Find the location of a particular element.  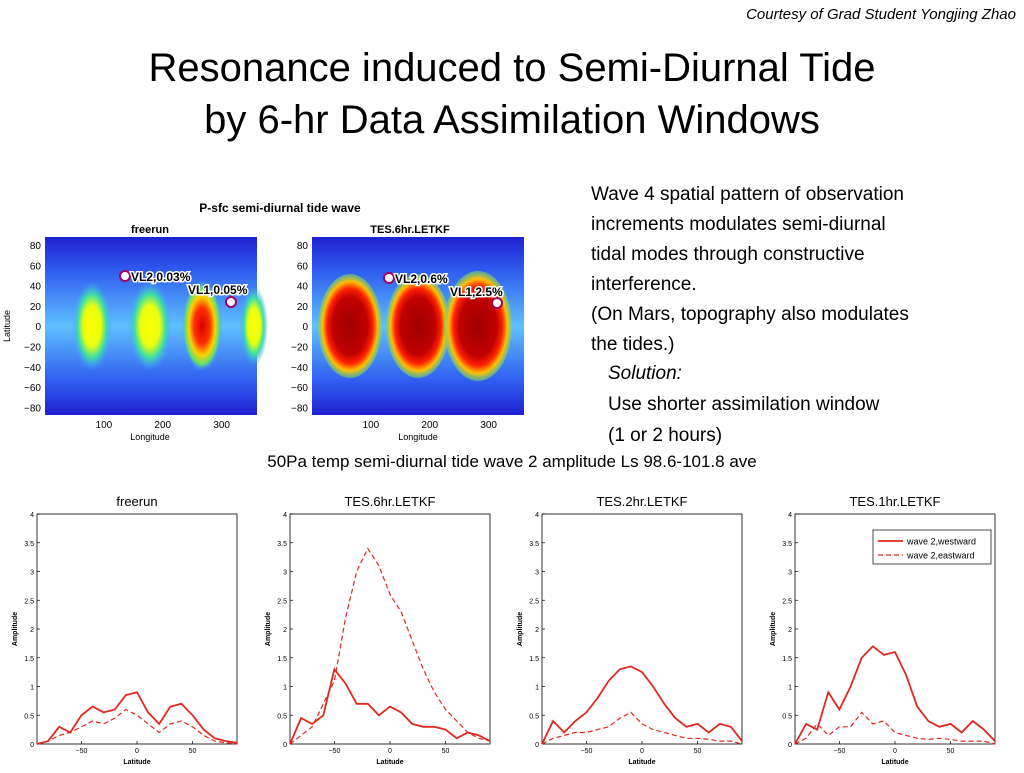

legend-box is located at coordinates (932, 547).